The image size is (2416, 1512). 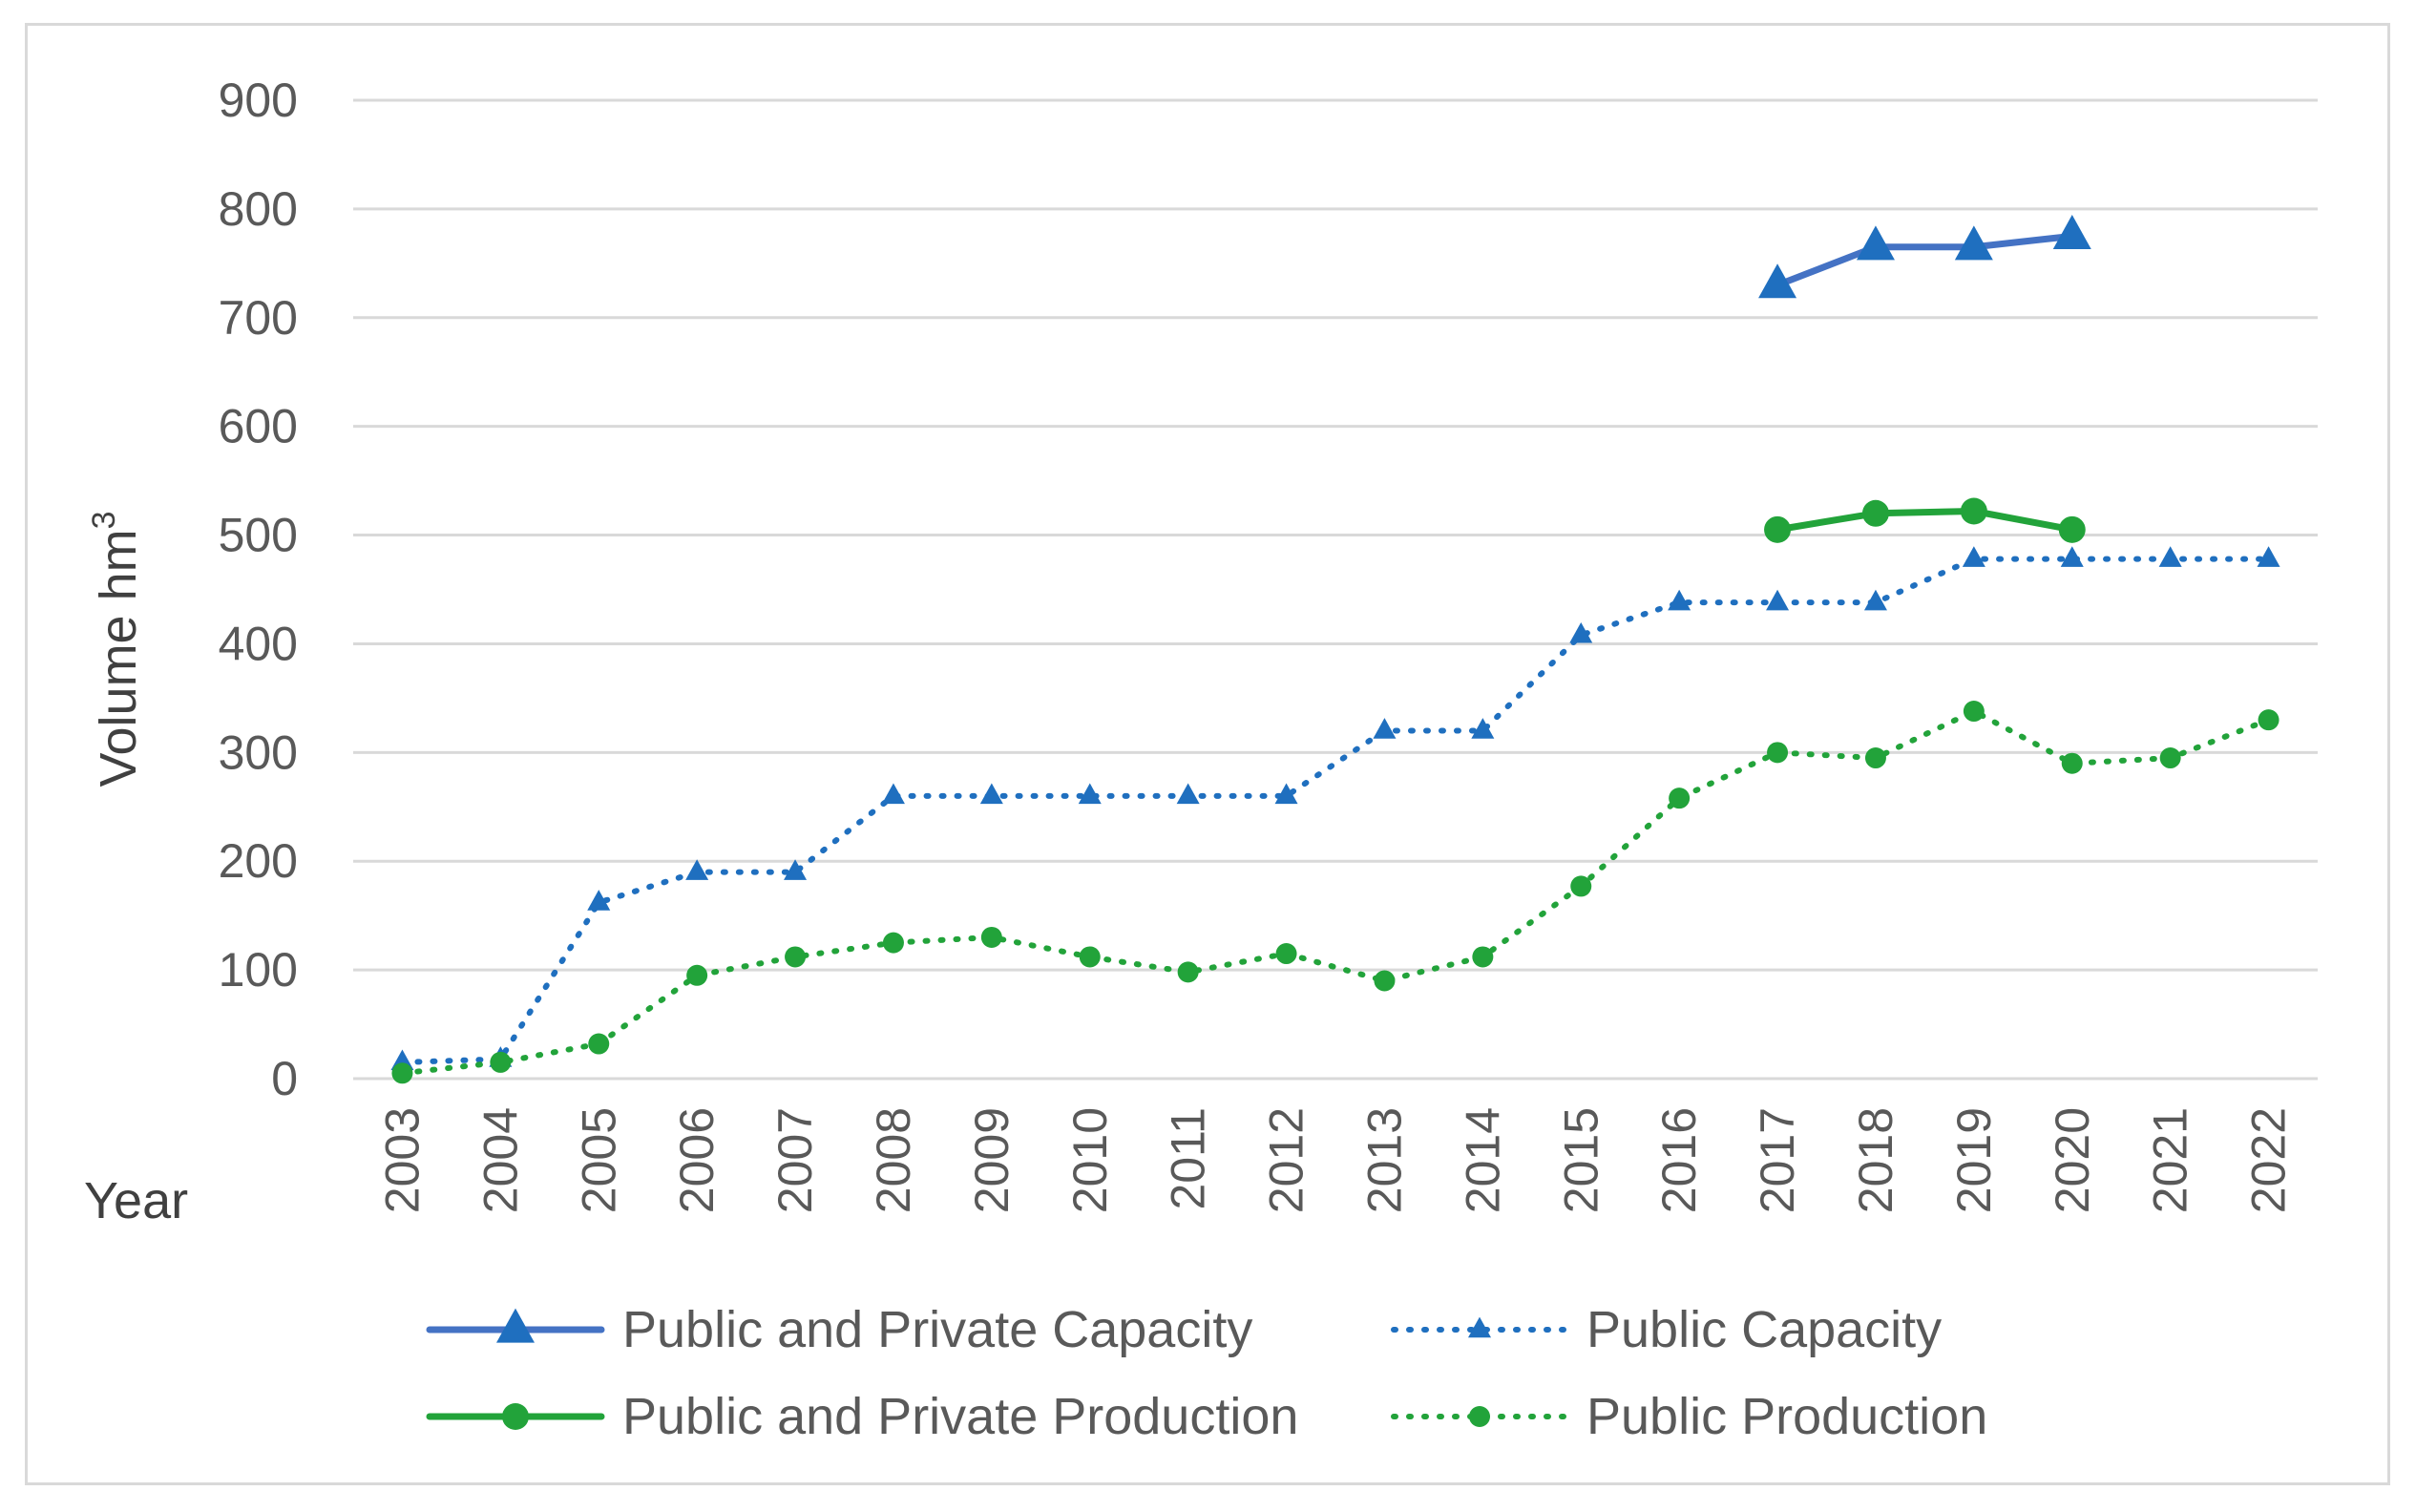 I want to click on legend-entry: Public Capacity, so click(x=1666, y=1329).